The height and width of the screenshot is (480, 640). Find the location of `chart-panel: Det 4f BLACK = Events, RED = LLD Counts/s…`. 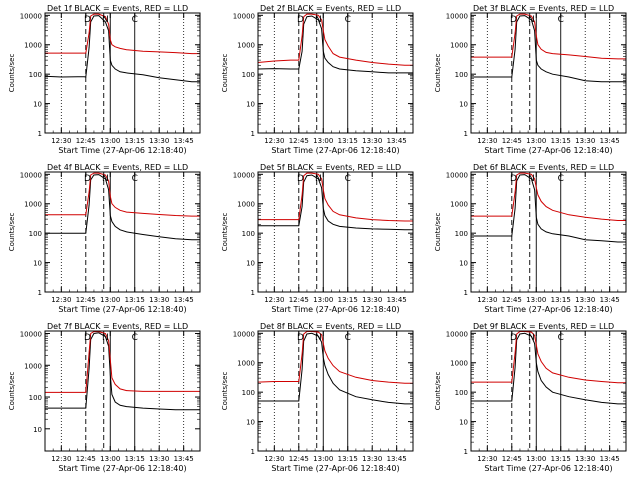

chart-panel: Det 4f BLACK = Events, RED = LLD Counts/s… is located at coordinates (104, 238).